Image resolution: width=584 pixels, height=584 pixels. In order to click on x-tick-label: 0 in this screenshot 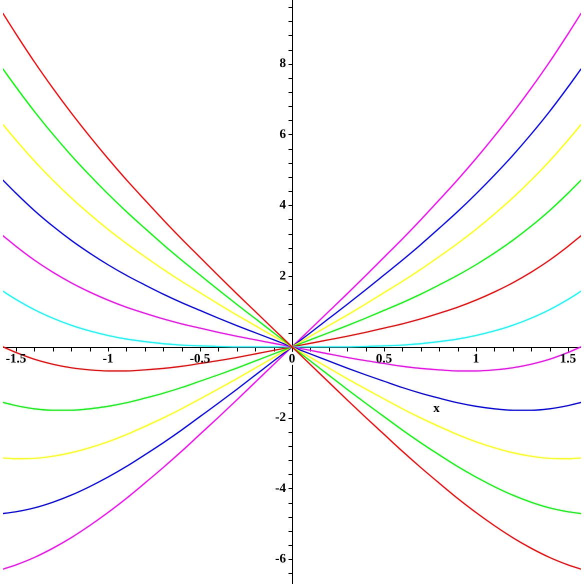, I will do `click(292, 358)`.